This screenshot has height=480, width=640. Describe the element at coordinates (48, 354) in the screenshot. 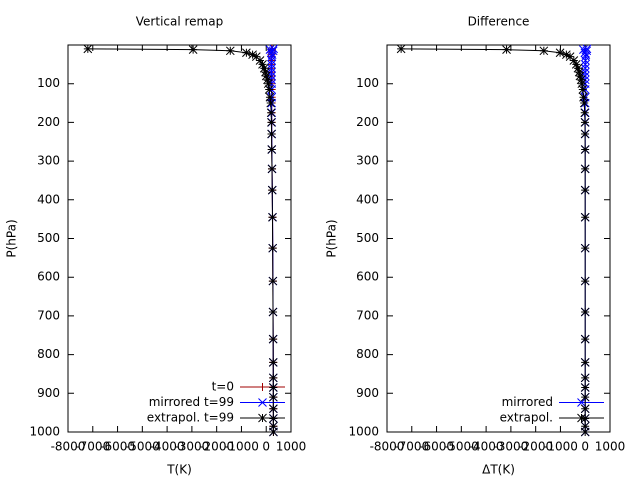

I see `y-tick-label: 800` at that location.